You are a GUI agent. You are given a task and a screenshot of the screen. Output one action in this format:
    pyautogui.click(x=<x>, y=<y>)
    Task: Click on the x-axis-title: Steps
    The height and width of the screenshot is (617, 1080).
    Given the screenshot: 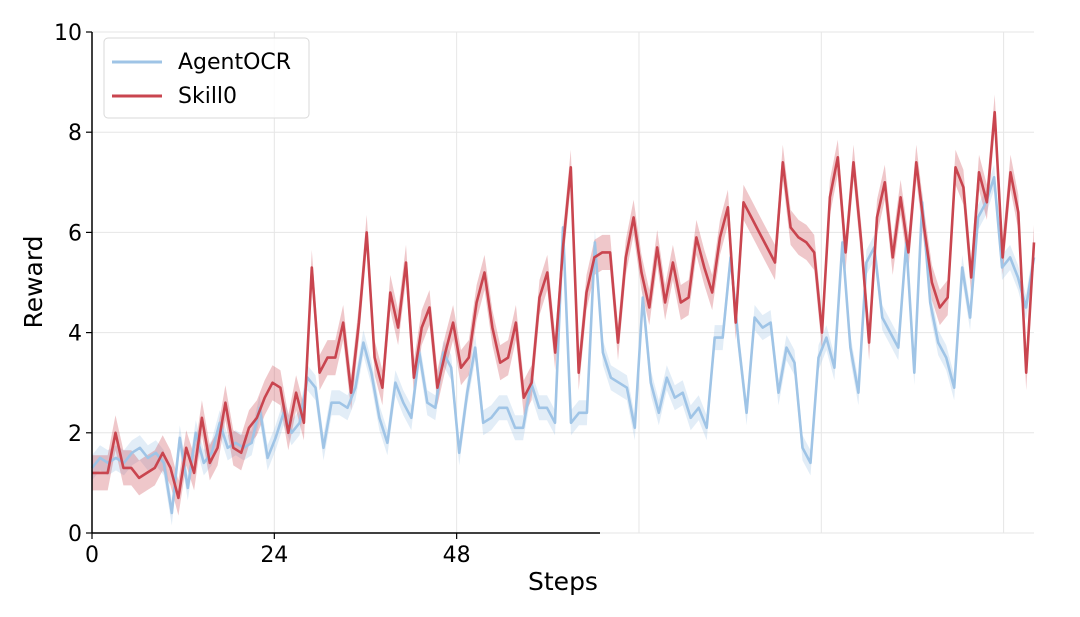 What is the action you would take?
    pyautogui.click(x=563, y=581)
    